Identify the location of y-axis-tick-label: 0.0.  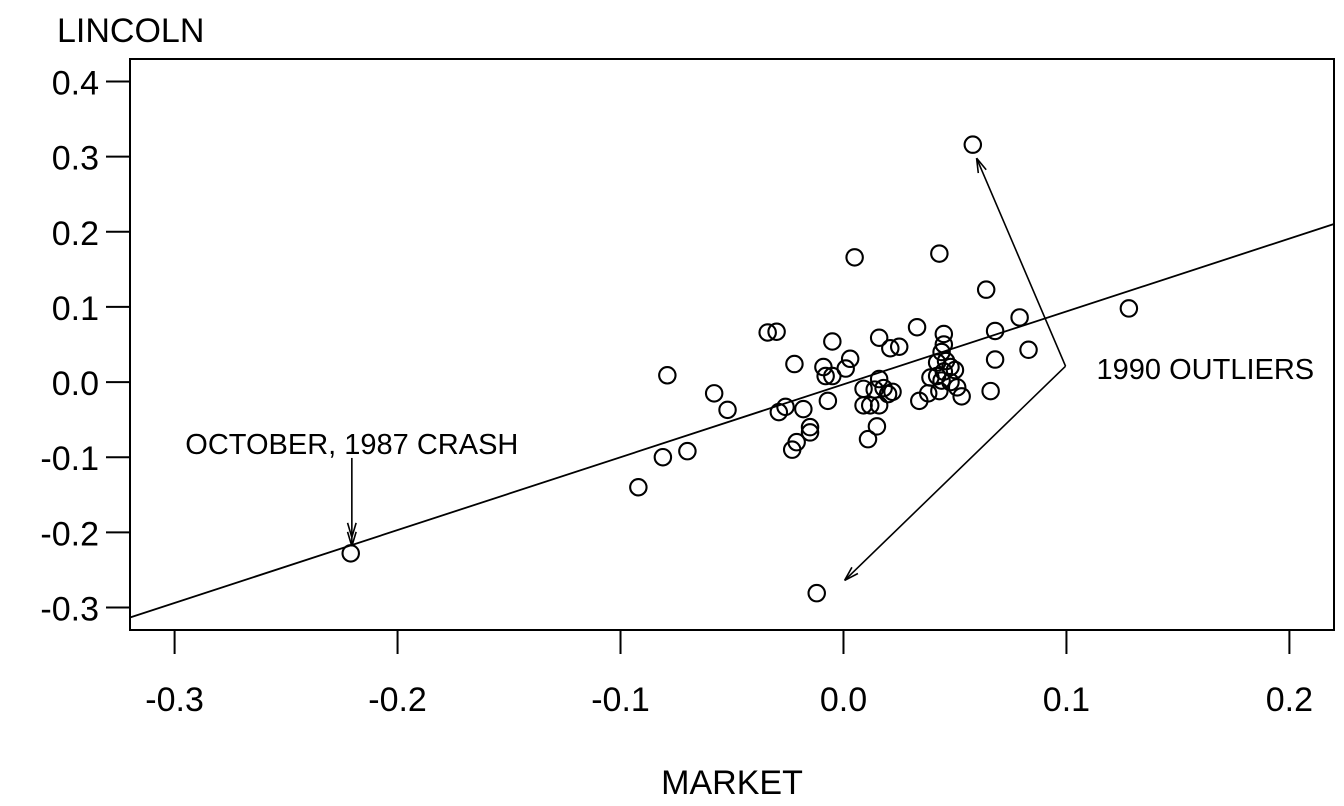
(75, 384).